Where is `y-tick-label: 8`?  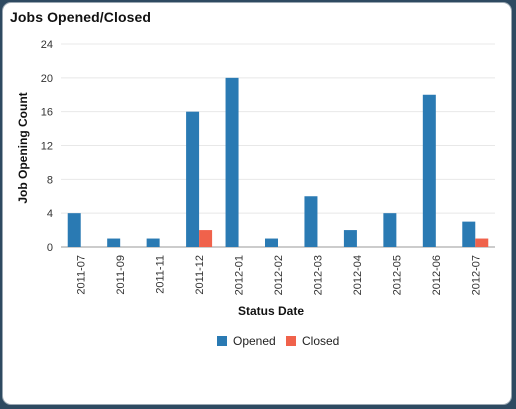
y-tick-label: 8 is located at coordinates (50, 180).